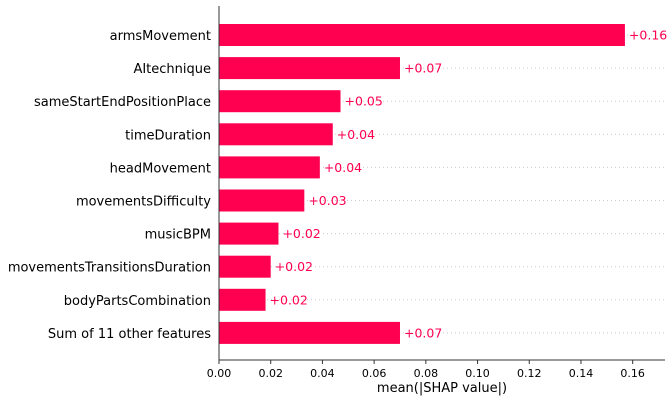 This screenshot has width=672, height=405. What do you see at coordinates (529, 373) in the screenshot?
I see `x-tick-label: 0.12` at bounding box center [529, 373].